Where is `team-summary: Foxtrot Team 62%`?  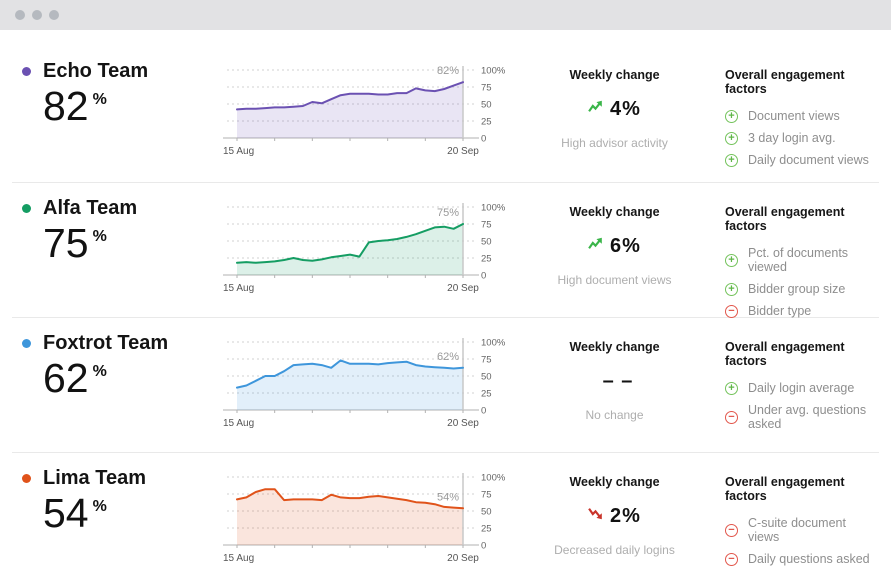
team-summary: Foxtrot Team 62% is located at coordinates (114, 392).